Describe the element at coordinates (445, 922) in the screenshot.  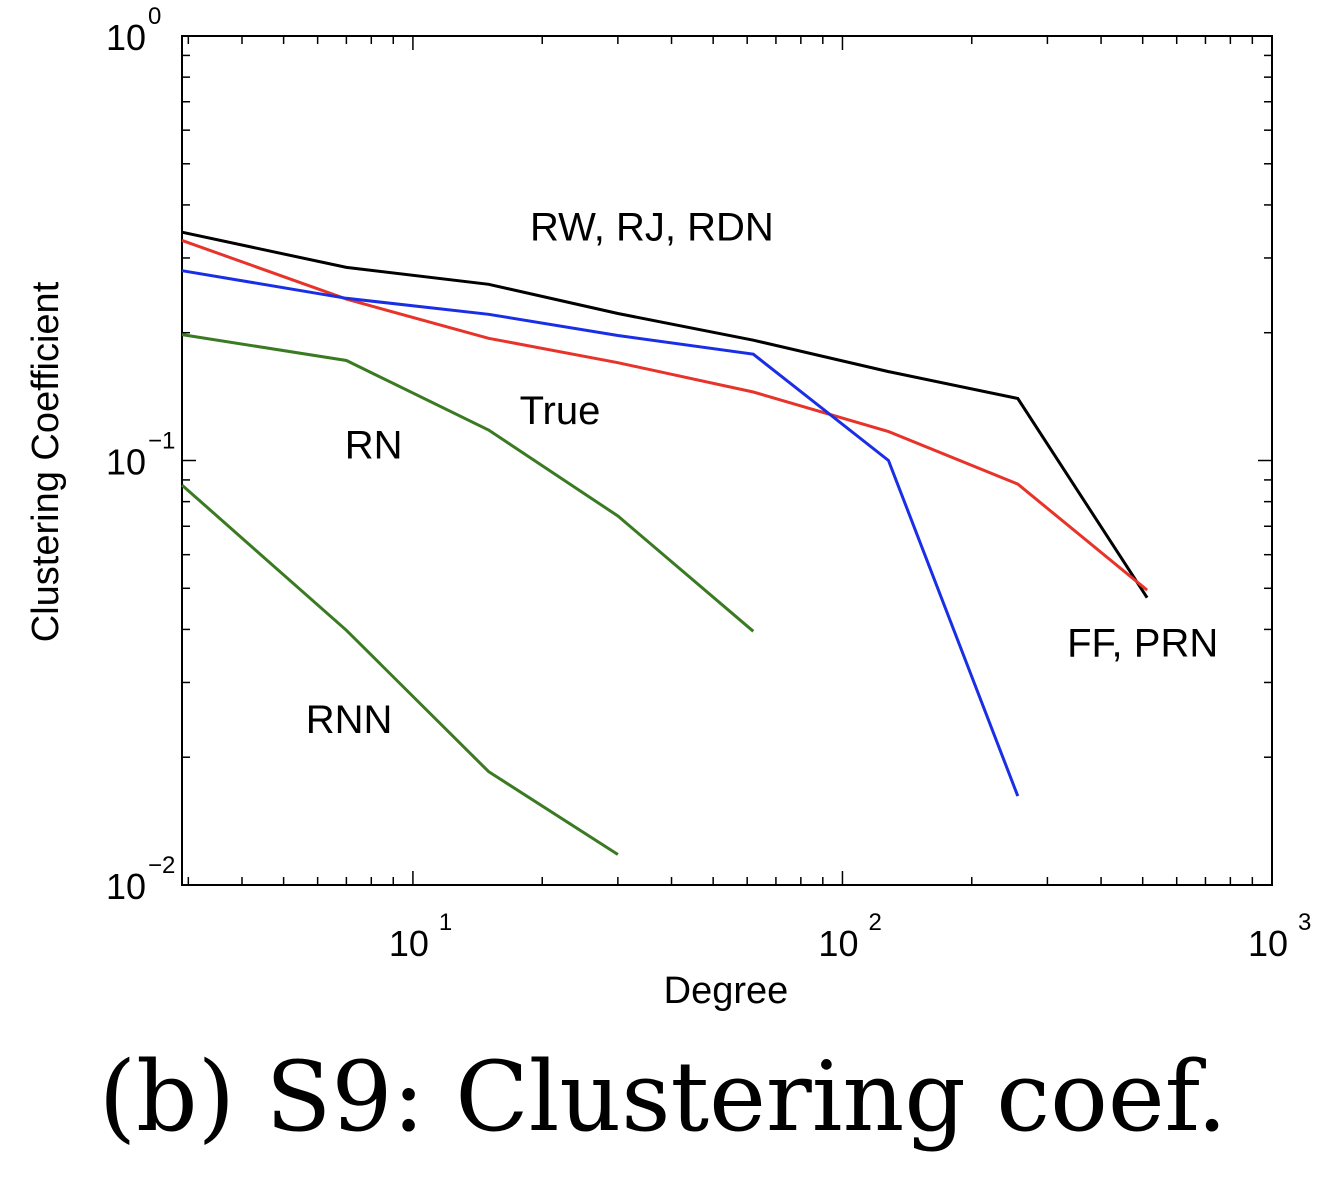
I see `x-tick-label-exponent: 1` at that location.